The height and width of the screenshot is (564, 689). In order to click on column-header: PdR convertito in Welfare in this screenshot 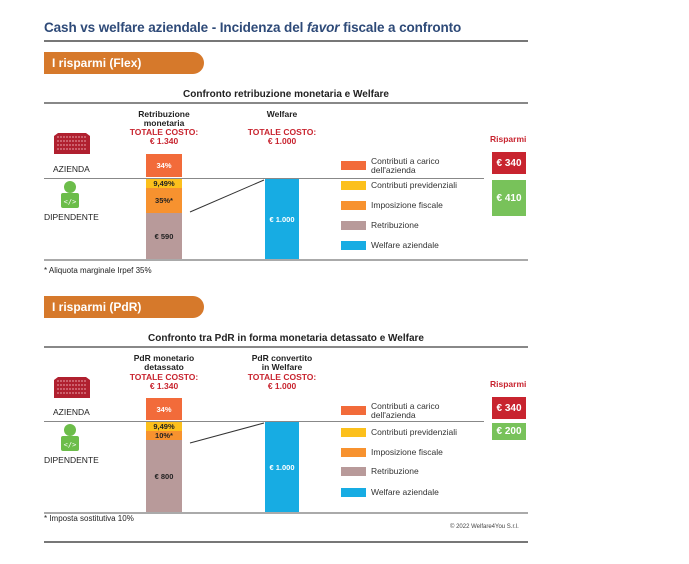, I will do `click(282, 362)`.